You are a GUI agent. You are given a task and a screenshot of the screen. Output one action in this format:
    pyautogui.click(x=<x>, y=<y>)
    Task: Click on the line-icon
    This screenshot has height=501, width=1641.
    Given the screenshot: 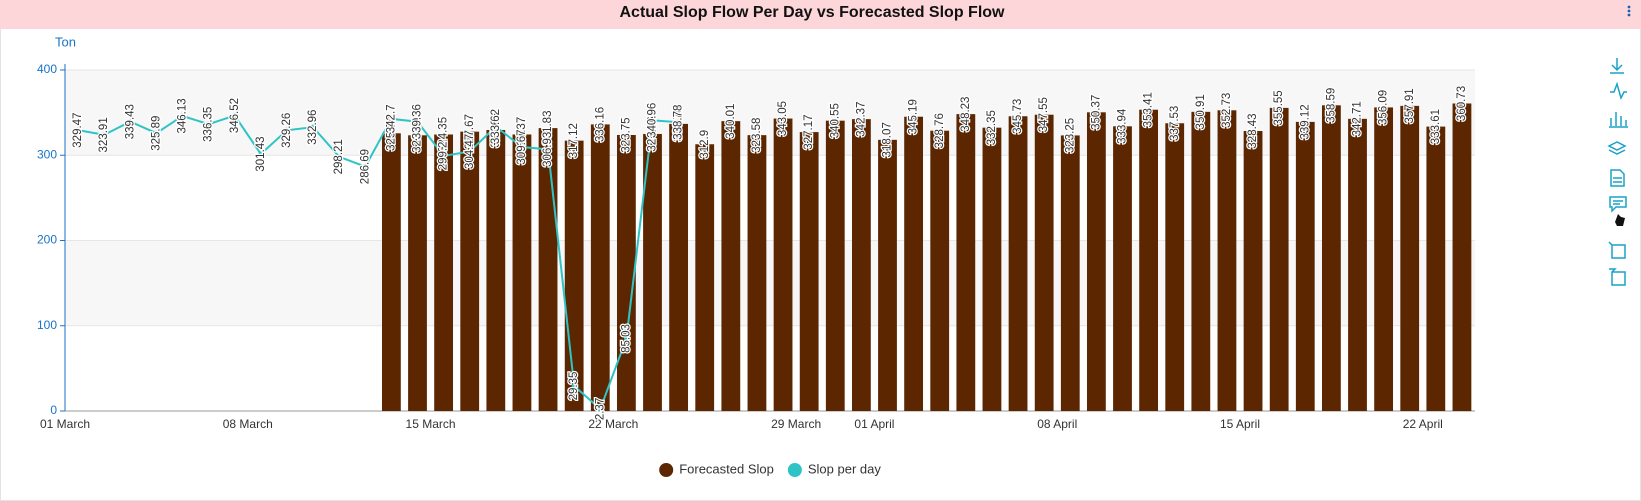 What is the action you would take?
    pyautogui.click(x=1618, y=91)
    